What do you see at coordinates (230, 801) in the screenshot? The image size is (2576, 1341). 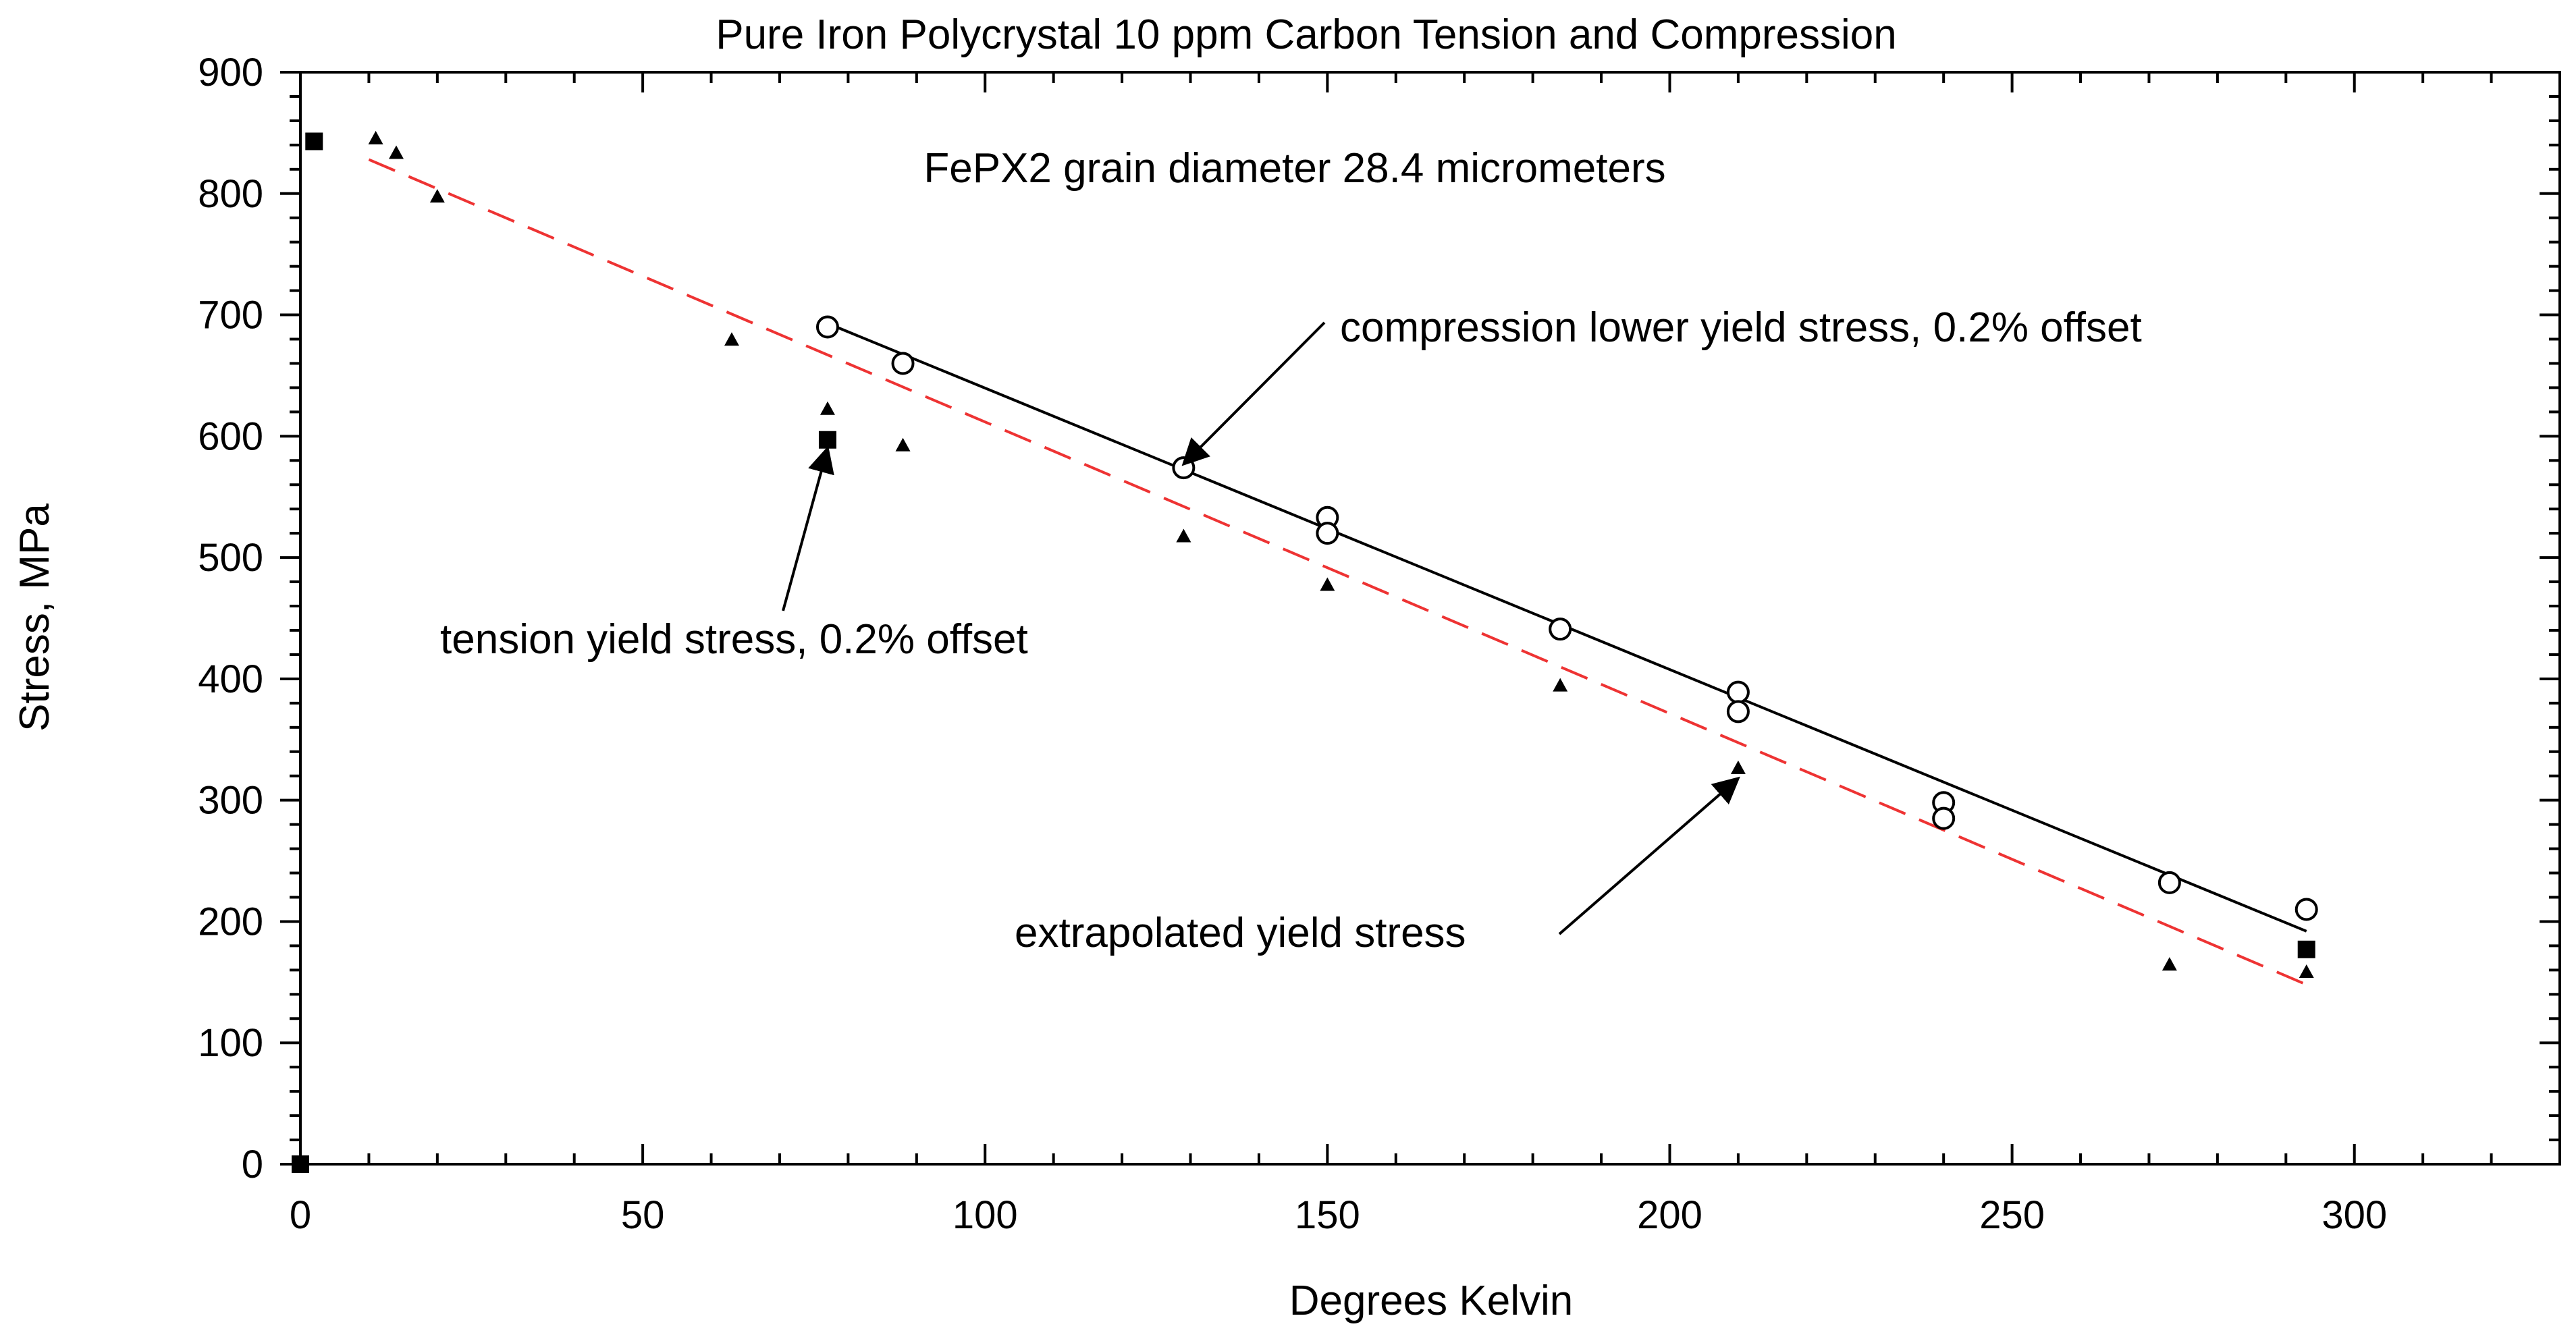 I see `y-tick-label: 300` at bounding box center [230, 801].